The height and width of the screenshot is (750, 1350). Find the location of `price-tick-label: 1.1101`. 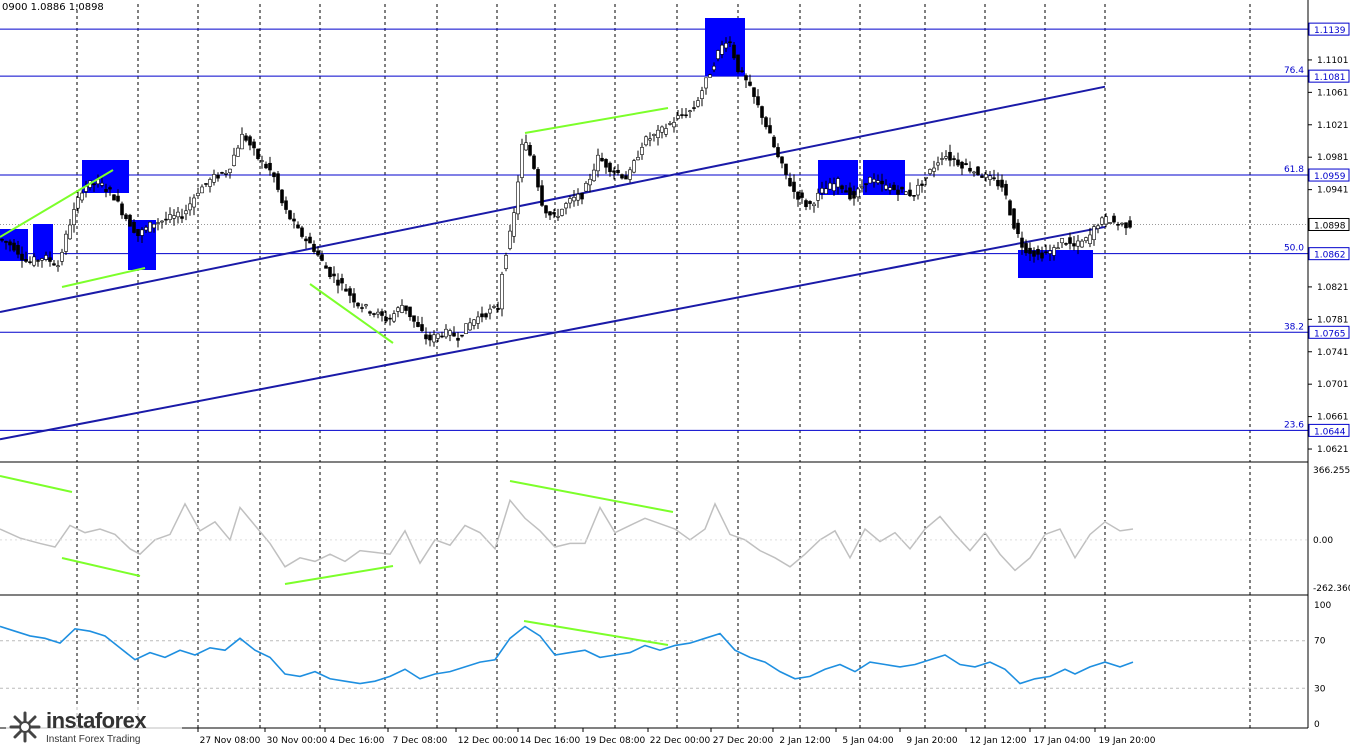

price-tick-label: 1.1101 is located at coordinates (1333, 61).